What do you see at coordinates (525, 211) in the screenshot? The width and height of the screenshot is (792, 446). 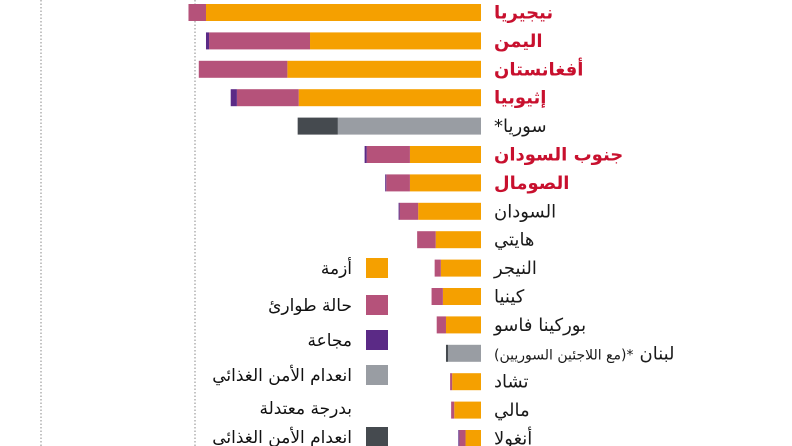 I see `category-label-7: السودان` at bounding box center [525, 211].